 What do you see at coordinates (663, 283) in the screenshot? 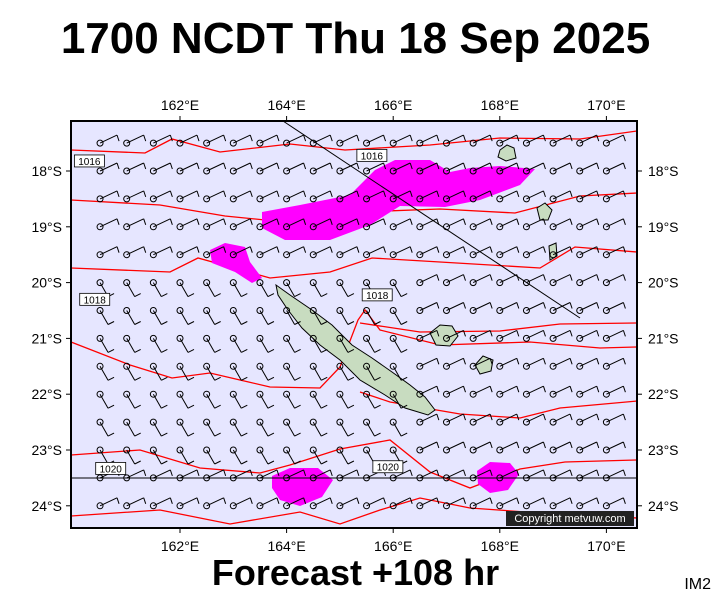
I see `lat-tick-label-right: 20°S` at bounding box center [663, 283].